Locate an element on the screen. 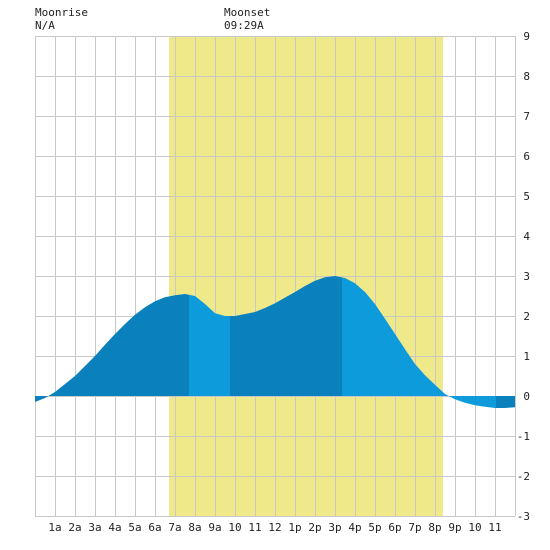 The image size is (550, 550). moonrise-value: N/A is located at coordinates (45, 25).